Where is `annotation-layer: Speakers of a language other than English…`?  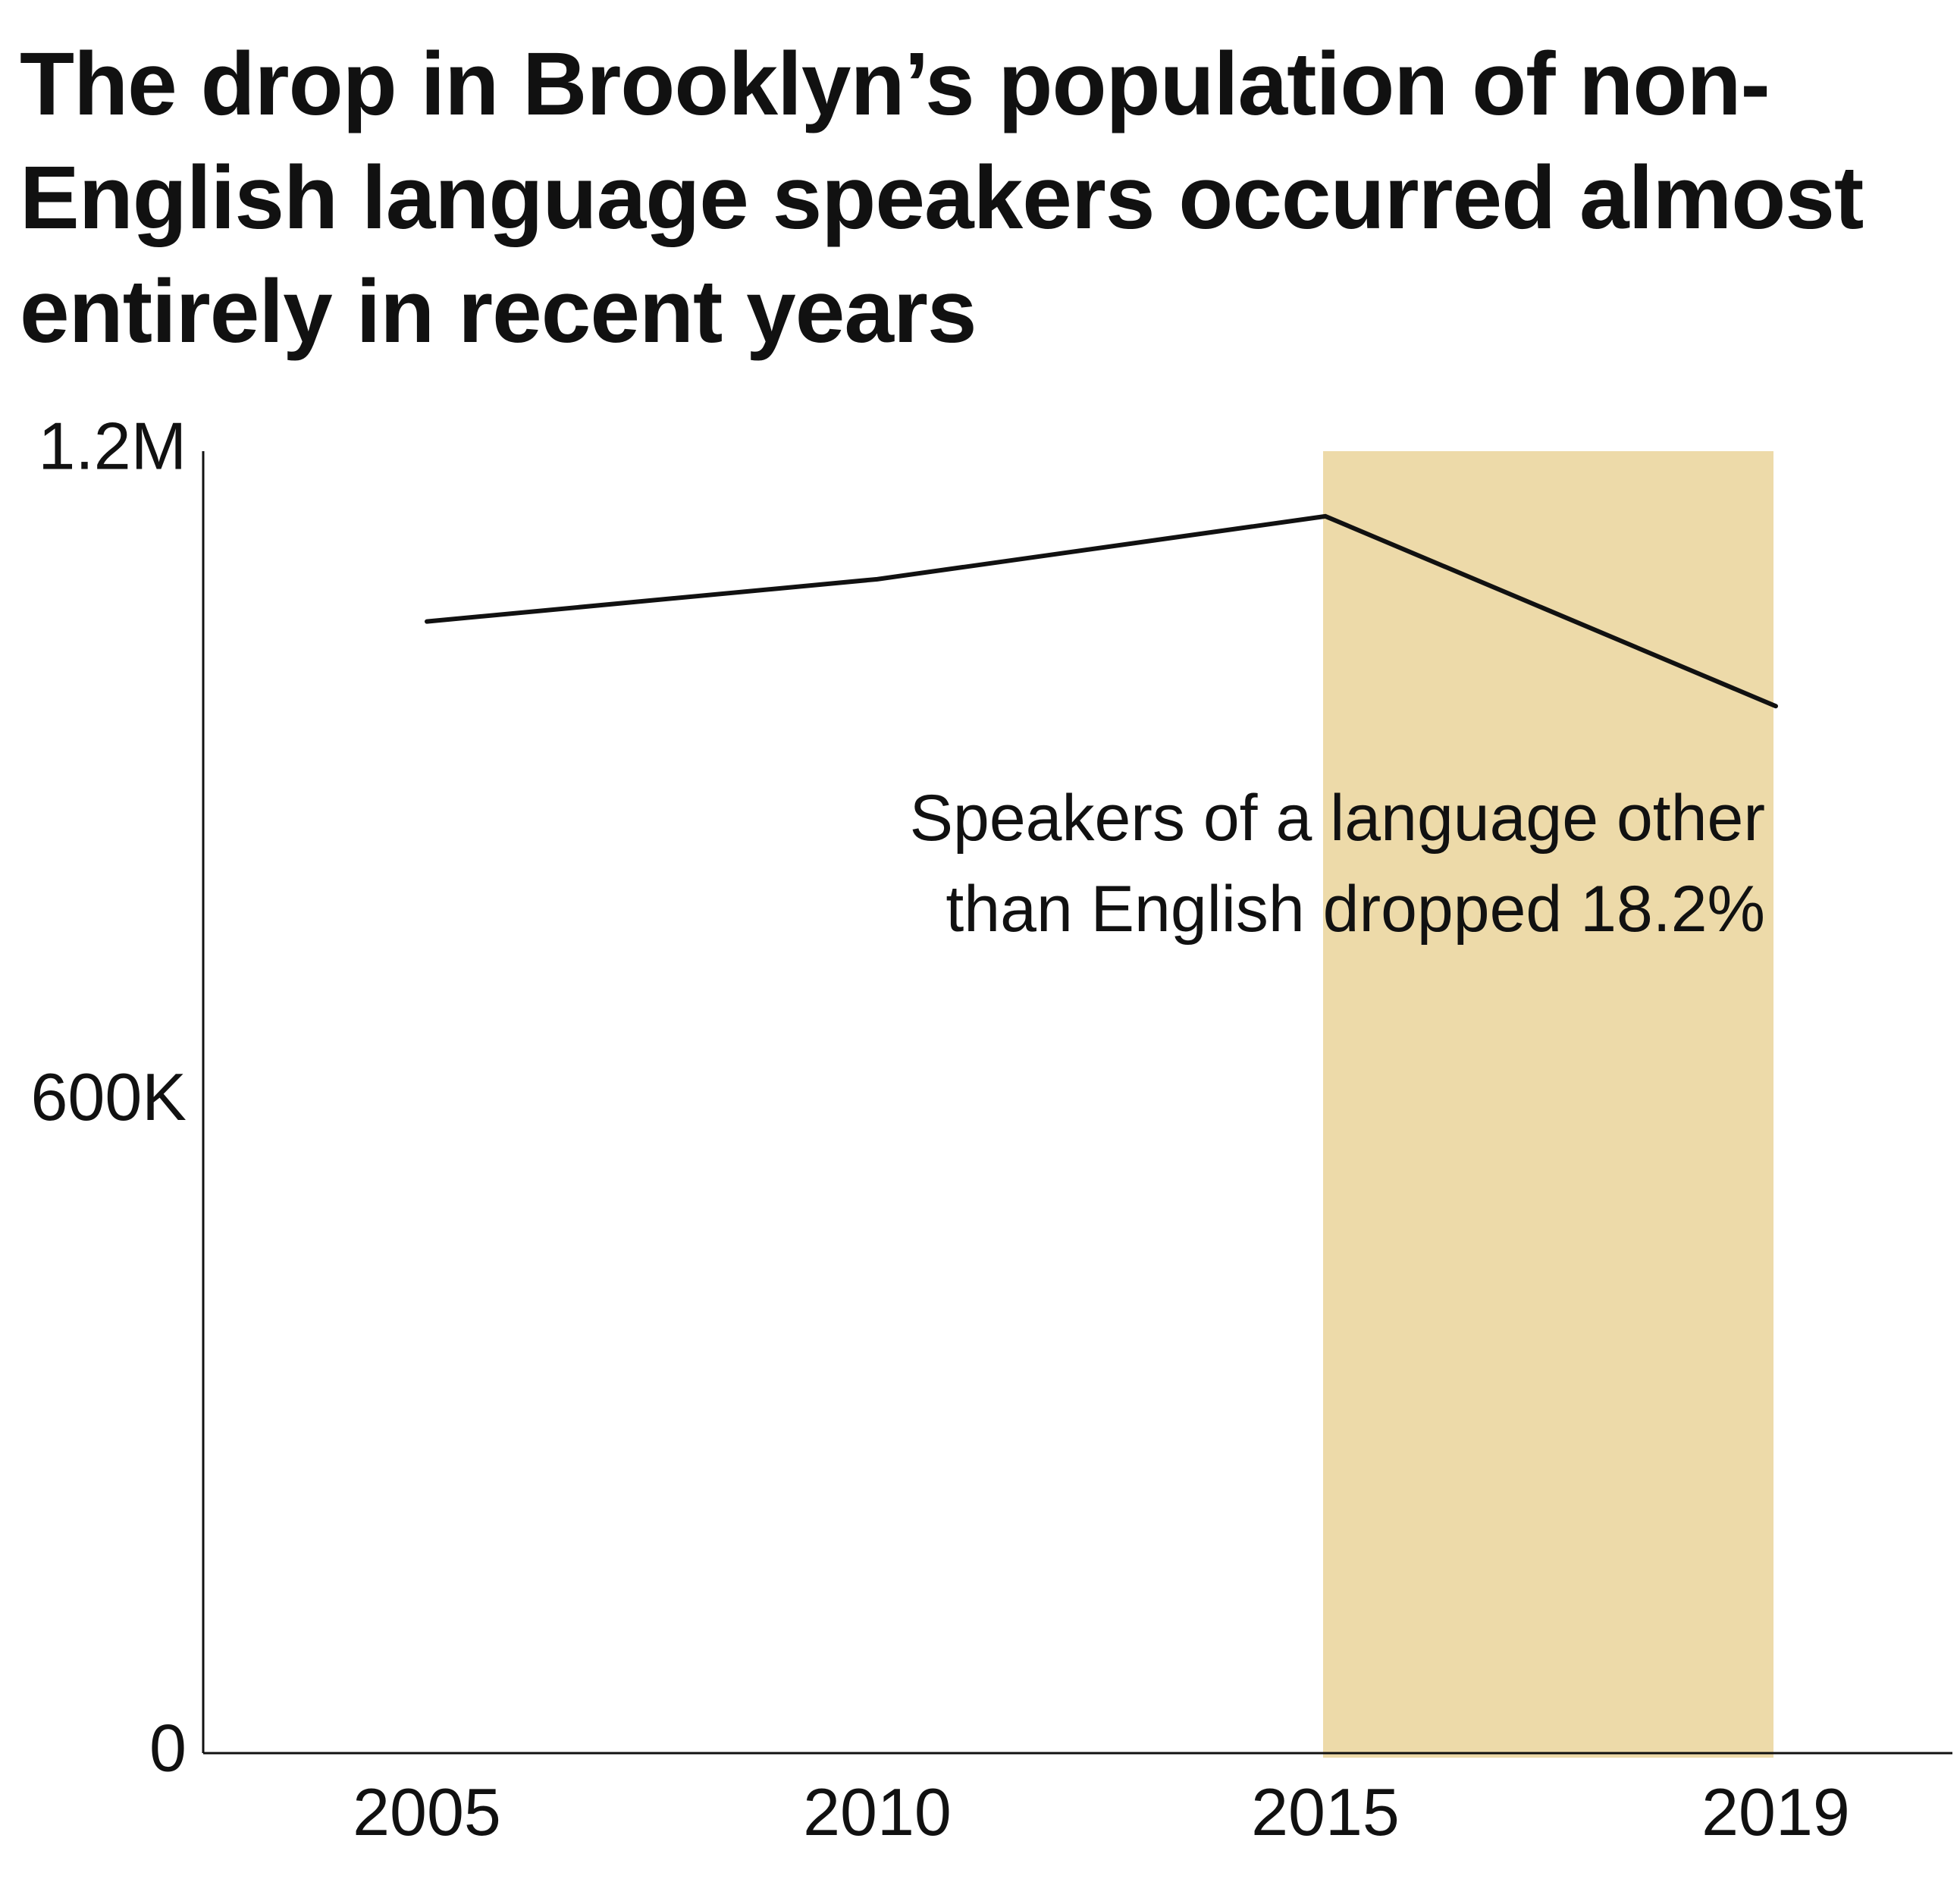
annotation-layer: Speakers of a language other than English… is located at coordinates (1338, 864).